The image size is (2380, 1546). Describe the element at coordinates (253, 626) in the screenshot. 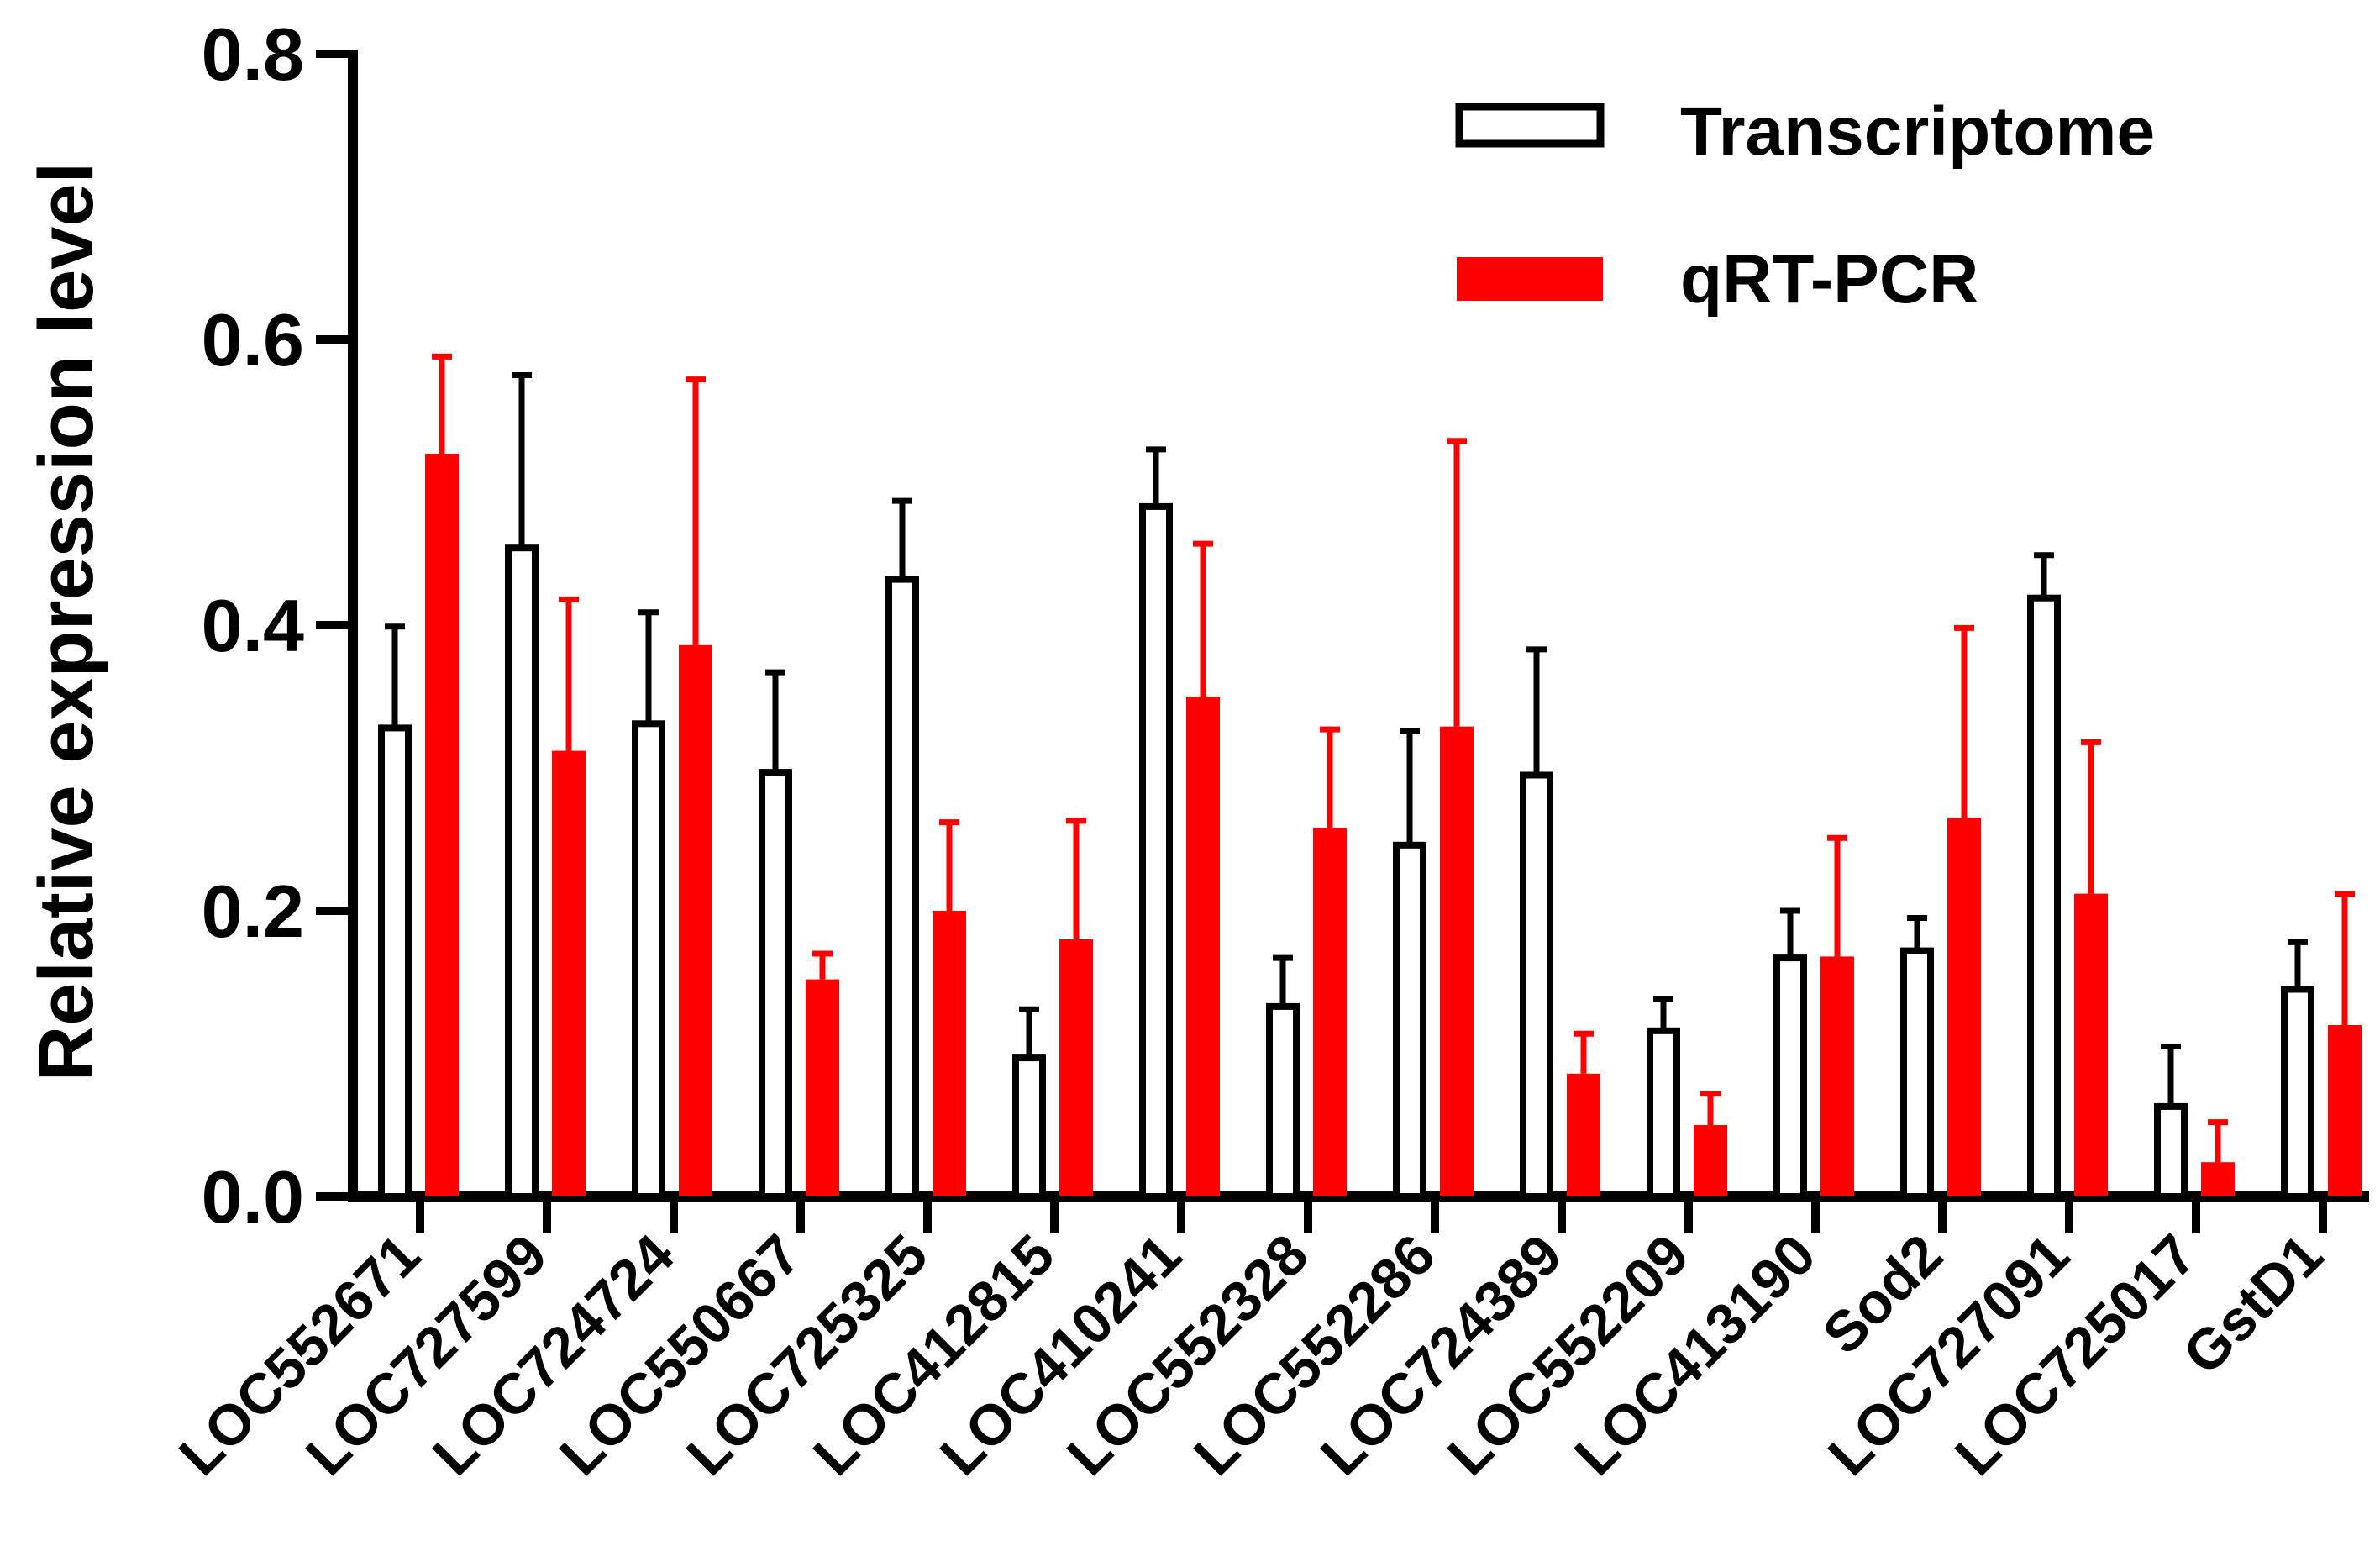

I see `y-tick-label: 0.4` at that location.